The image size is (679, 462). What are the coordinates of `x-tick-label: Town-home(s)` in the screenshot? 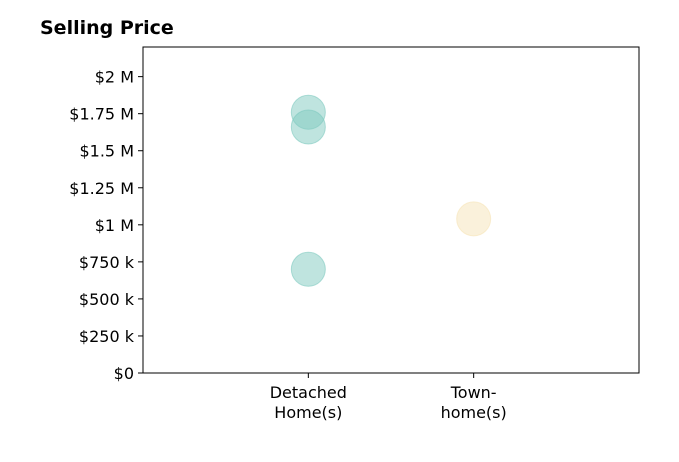 It's located at (474, 402).